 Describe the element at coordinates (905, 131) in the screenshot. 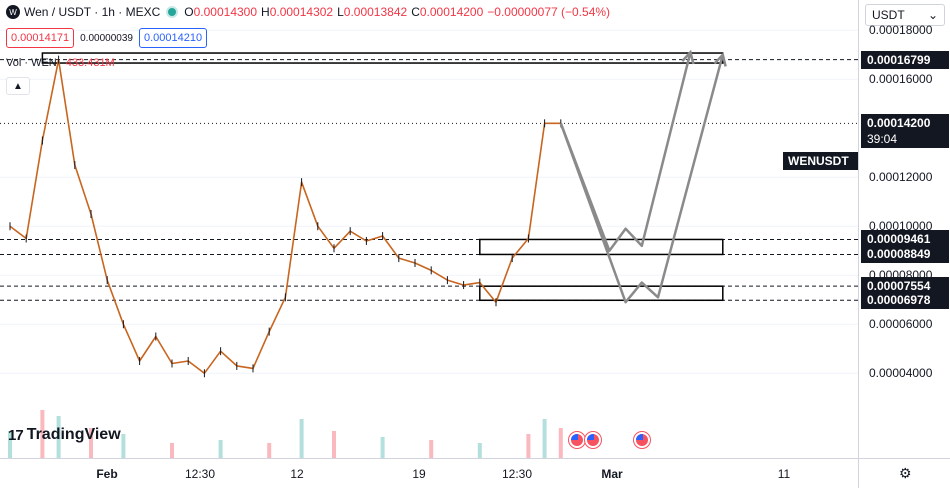

I see `last-price-tag: 0.00014200 39:04` at that location.